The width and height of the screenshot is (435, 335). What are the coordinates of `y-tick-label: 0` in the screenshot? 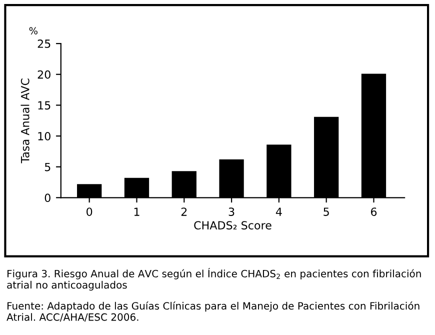 It's located at (47, 198).